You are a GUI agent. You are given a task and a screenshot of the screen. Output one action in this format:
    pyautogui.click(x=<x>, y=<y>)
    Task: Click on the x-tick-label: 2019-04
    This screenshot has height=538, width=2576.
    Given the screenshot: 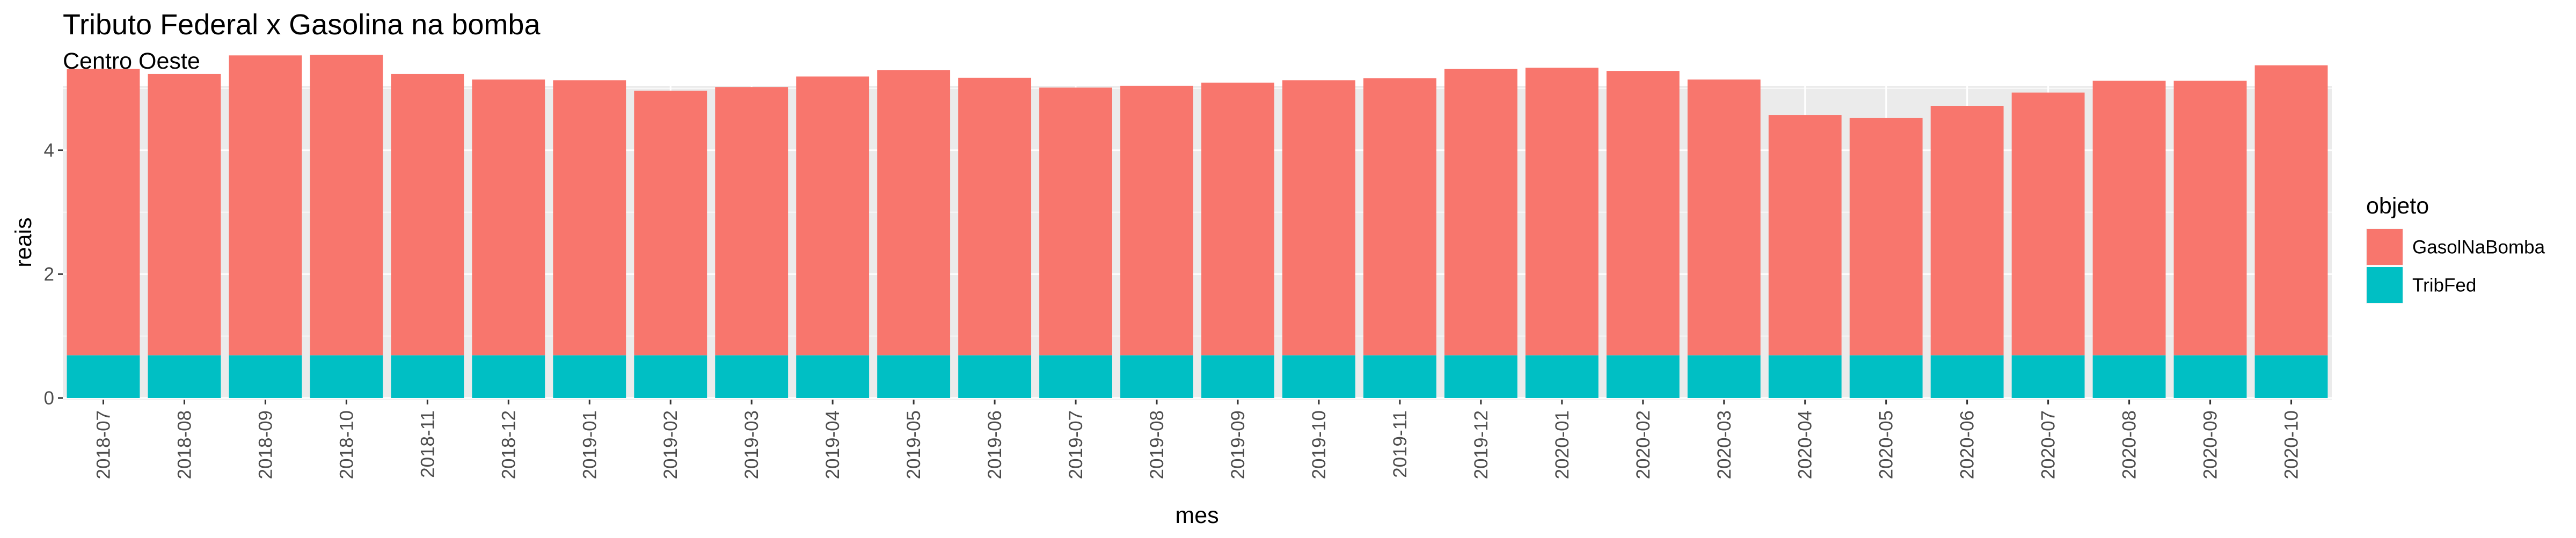 What is the action you would take?
    pyautogui.click(x=832, y=445)
    